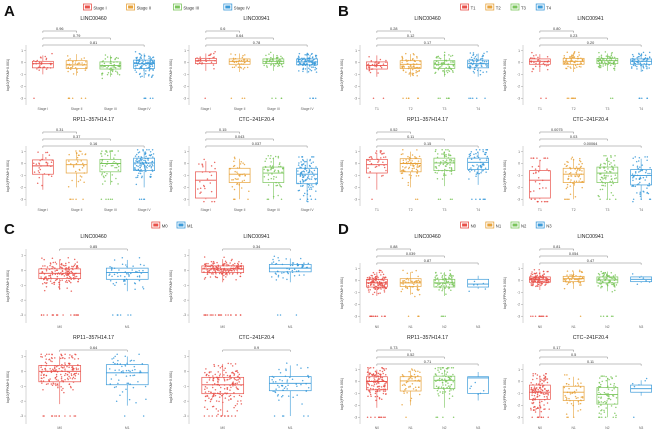 The height and width of the screenshot is (436, 668). Describe the element at coordinates (184, 188) in the screenshot. I see `y-tick-label: -2` at that location.